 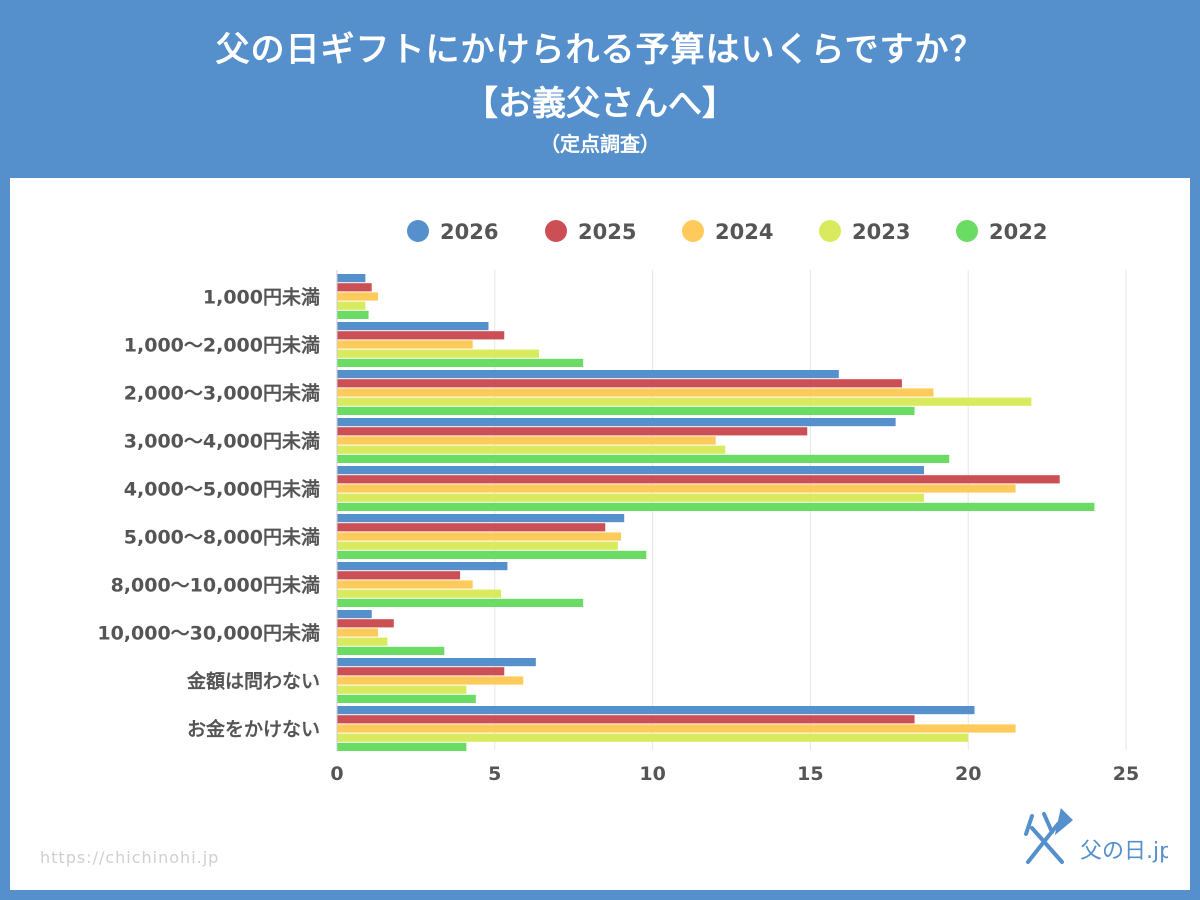 What do you see at coordinates (556, 231) in the screenshot?
I see `legend-swatch-2025` at bounding box center [556, 231].